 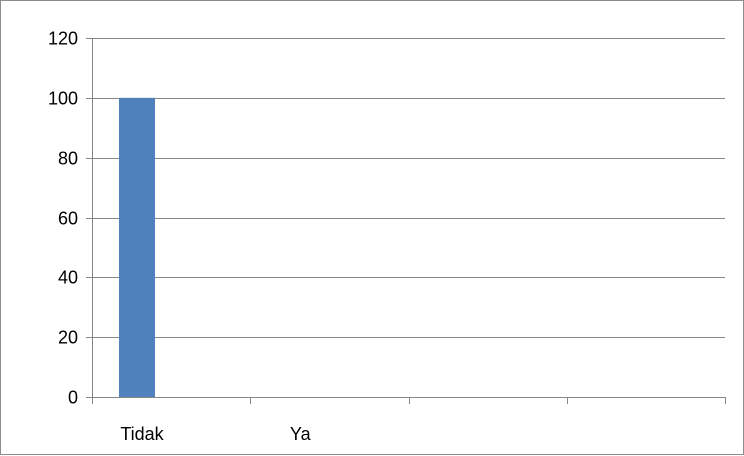 I want to click on y-tick-labels: 0 20 40 60 80 100 120, so click(x=63, y=218).